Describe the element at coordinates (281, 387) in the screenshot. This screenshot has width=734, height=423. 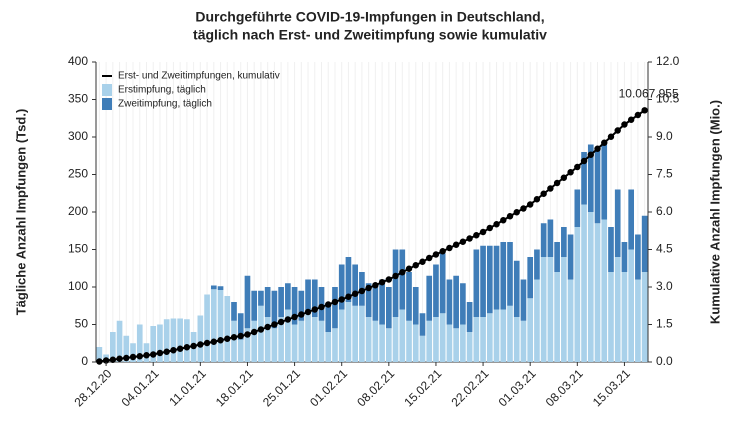
I see `x-tick-label: 25.01.21` at that location.